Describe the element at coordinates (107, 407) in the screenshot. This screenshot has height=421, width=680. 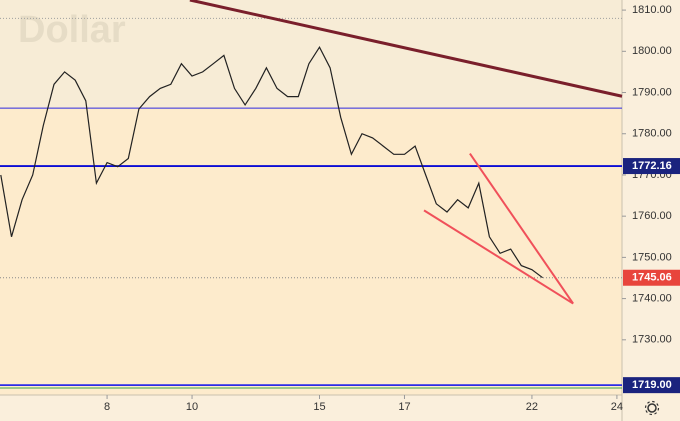
I see `x-tick-label: 8` at that location.